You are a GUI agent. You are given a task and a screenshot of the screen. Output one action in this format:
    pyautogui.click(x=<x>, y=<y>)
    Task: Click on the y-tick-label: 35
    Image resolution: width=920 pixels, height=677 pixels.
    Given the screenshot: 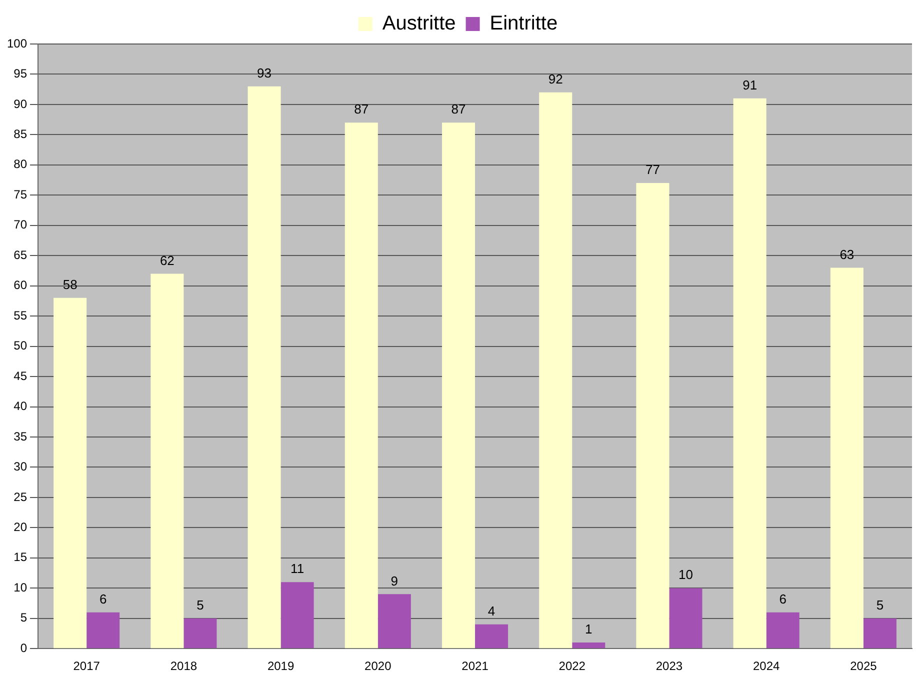 What is the action you would take?
    pyautogui.click(x=21, y=436)
    